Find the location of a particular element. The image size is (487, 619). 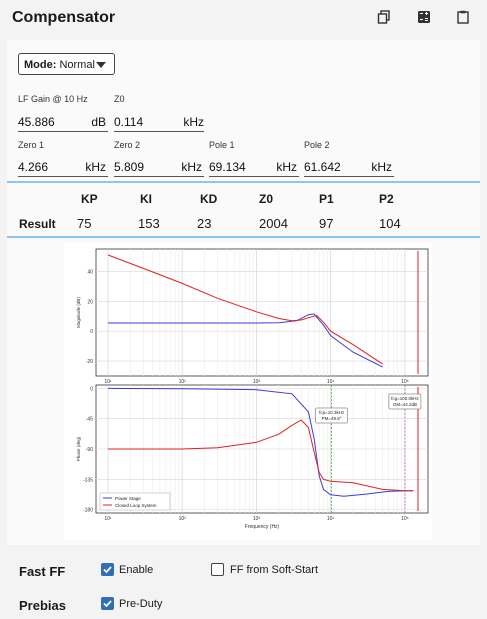

annotation-text: fcg=100.0kHz is located at coordinates (405, 398).